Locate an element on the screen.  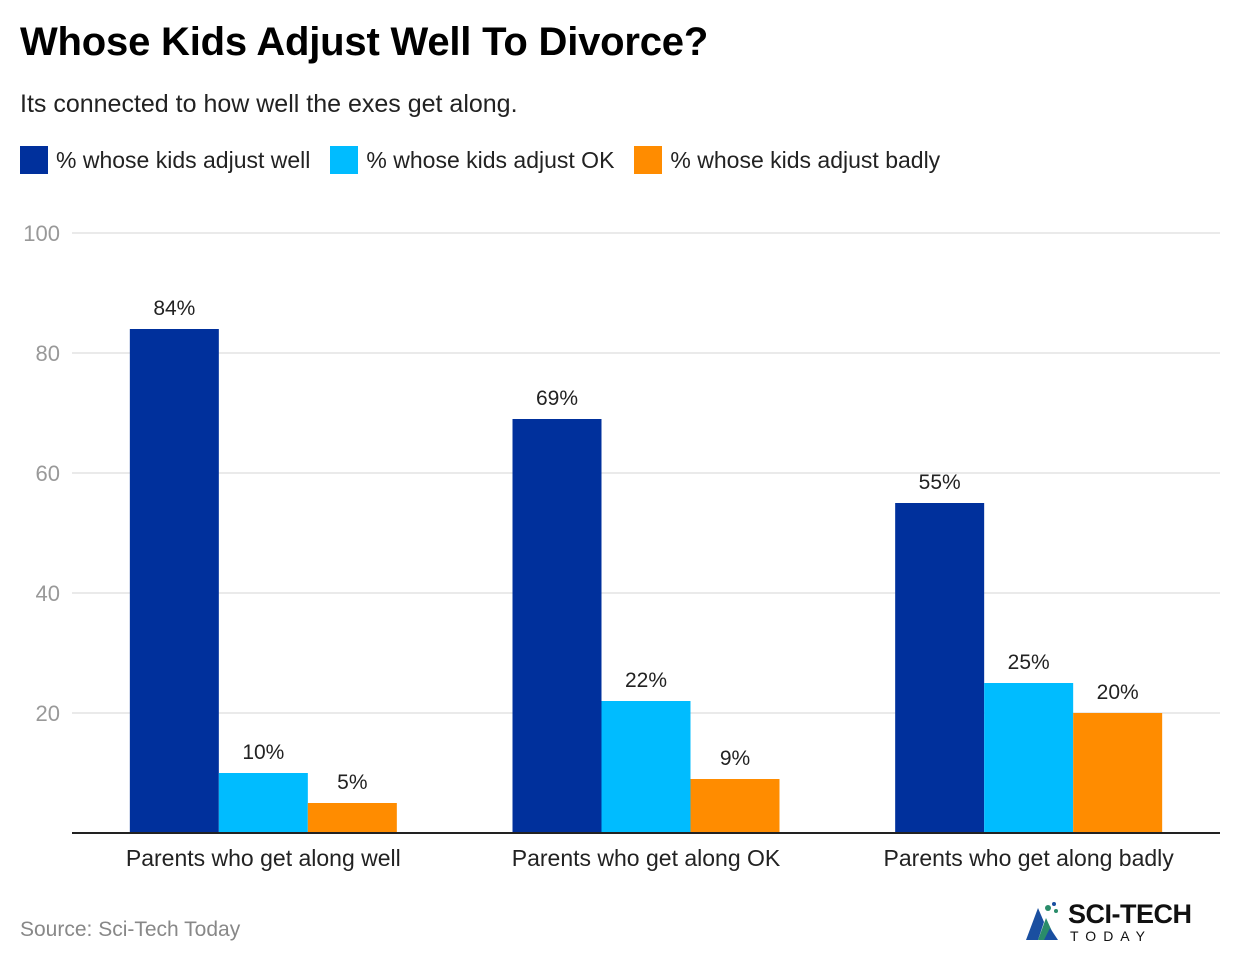
data-label-1-2: 9% is located at coordinates (735, 758).